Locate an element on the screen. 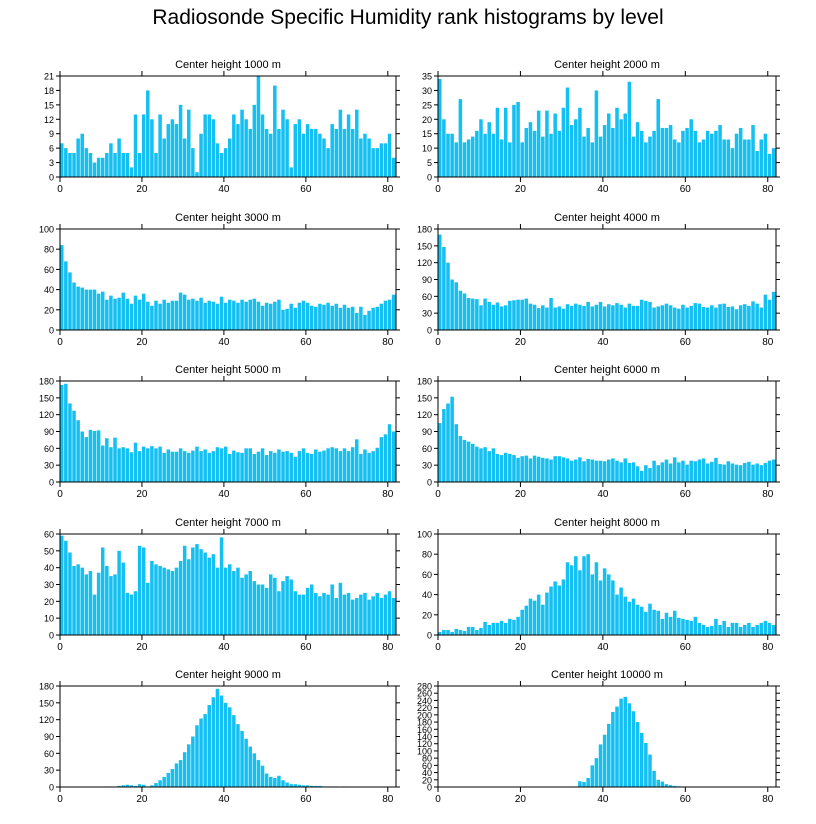 The image size is (816, 824). chart-5-xtick-label: 40 is located at coordinates (224, 494).